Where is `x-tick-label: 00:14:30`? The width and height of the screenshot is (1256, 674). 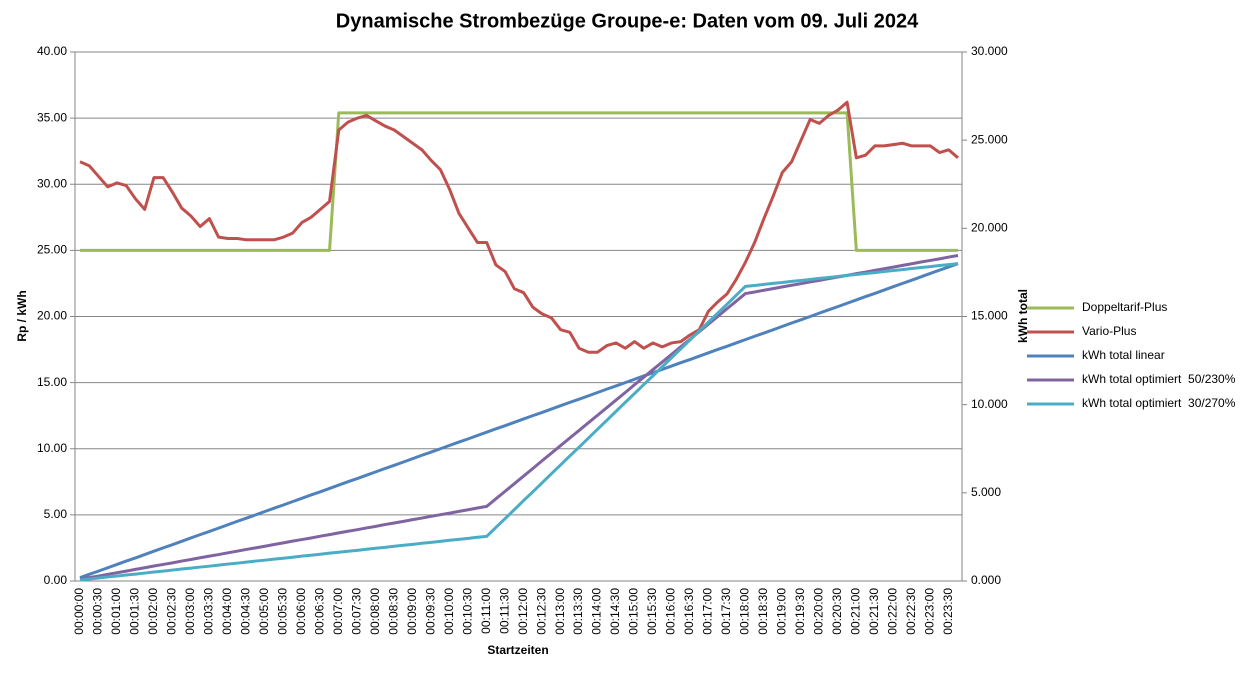
x-tick-label: 00:14:30 is located at coordinates (615, 611).